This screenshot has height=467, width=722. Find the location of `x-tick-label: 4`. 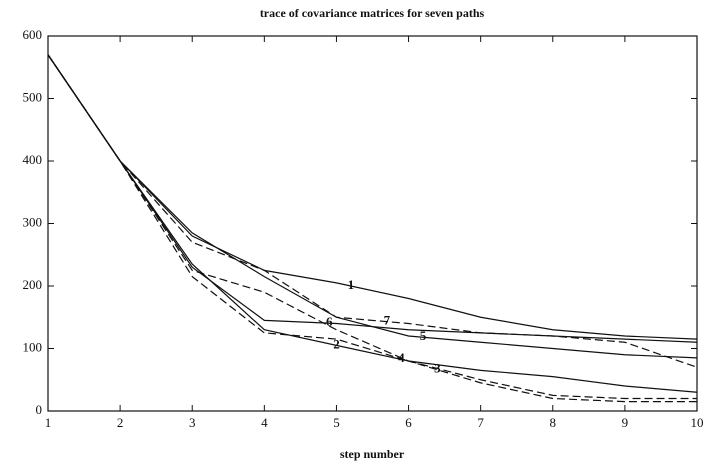

x-tick-label: 4 is located at coordinates (264, 422).